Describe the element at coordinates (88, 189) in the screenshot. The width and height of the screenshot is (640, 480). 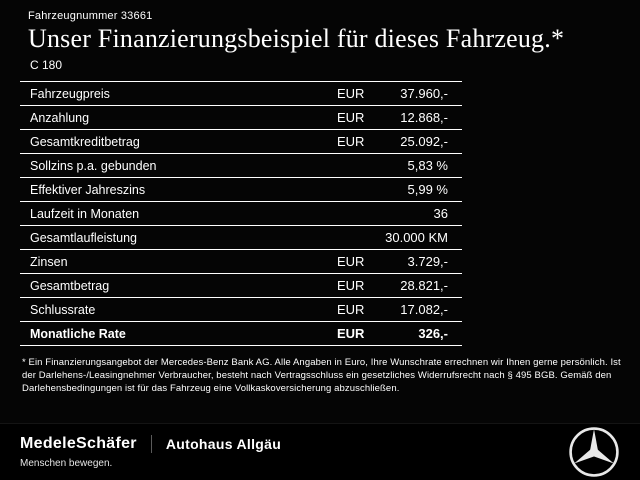
I see `row-label: Effektiver Jahreszins` at that location.